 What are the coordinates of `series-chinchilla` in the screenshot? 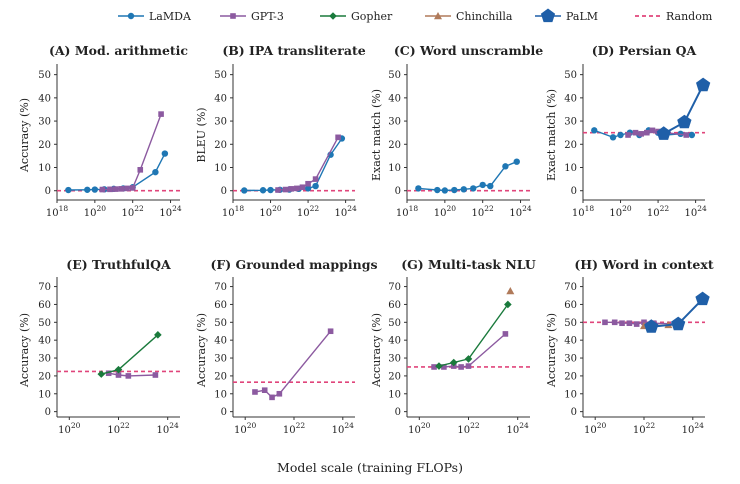 It's located at (510, 291).